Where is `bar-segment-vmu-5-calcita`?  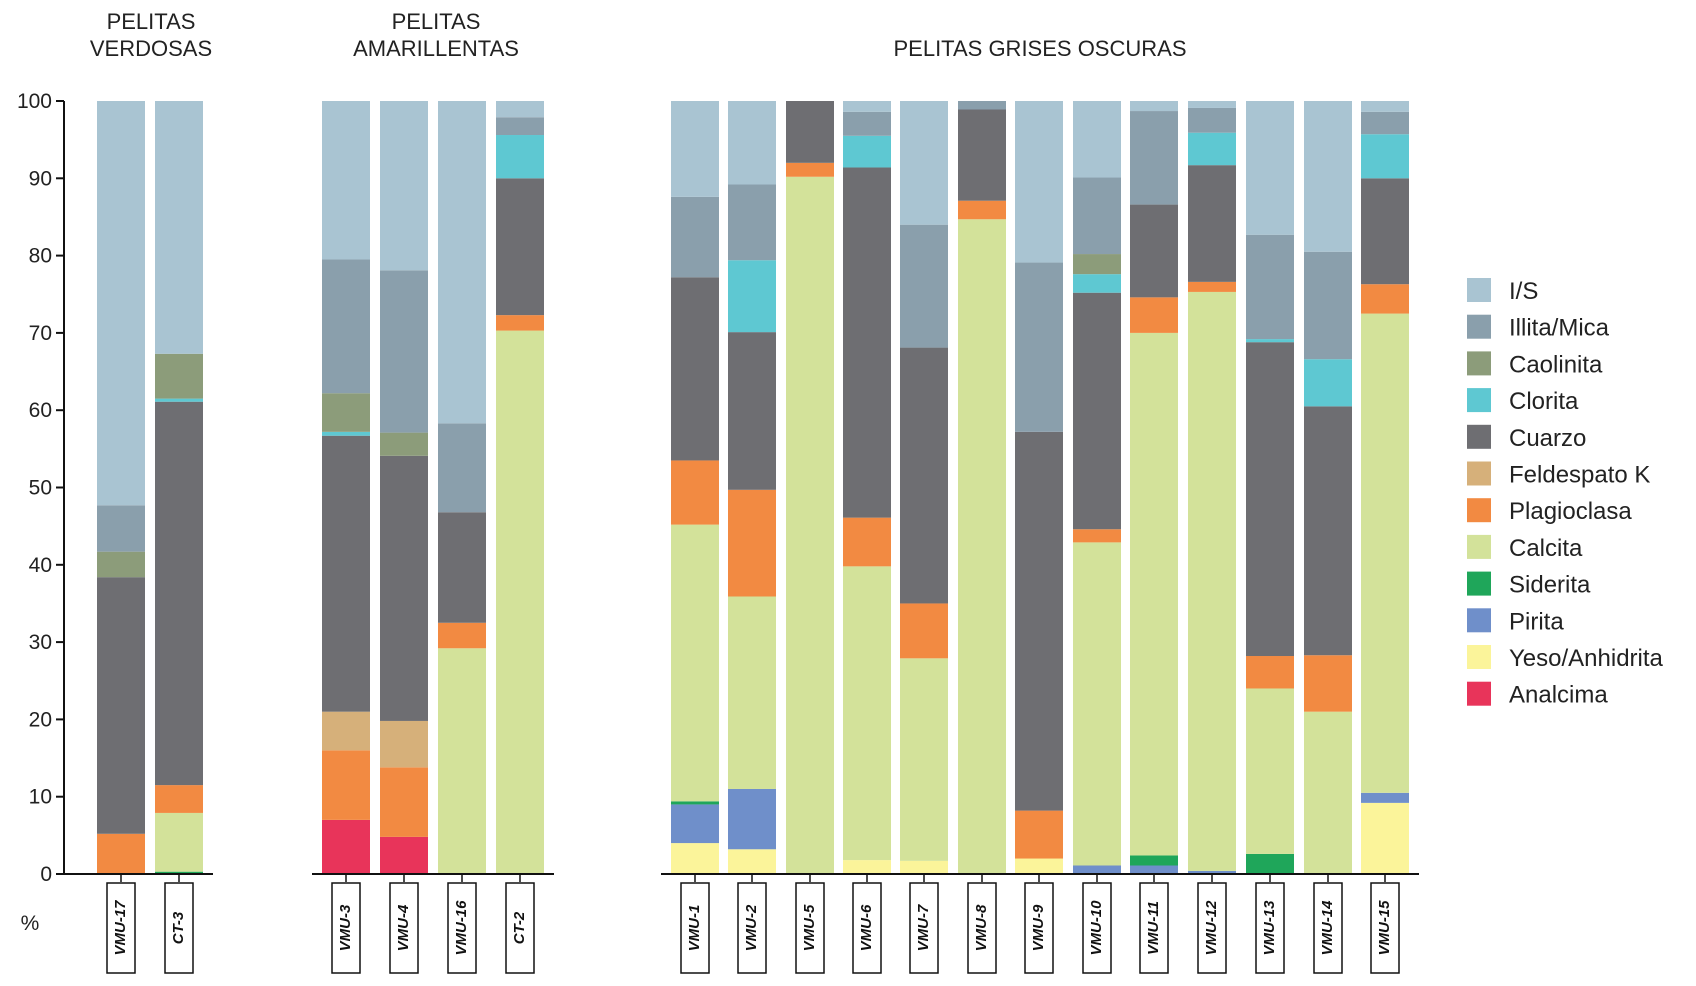 bar-segment-vmu-5-calcita is located at coordinates (810, 525).